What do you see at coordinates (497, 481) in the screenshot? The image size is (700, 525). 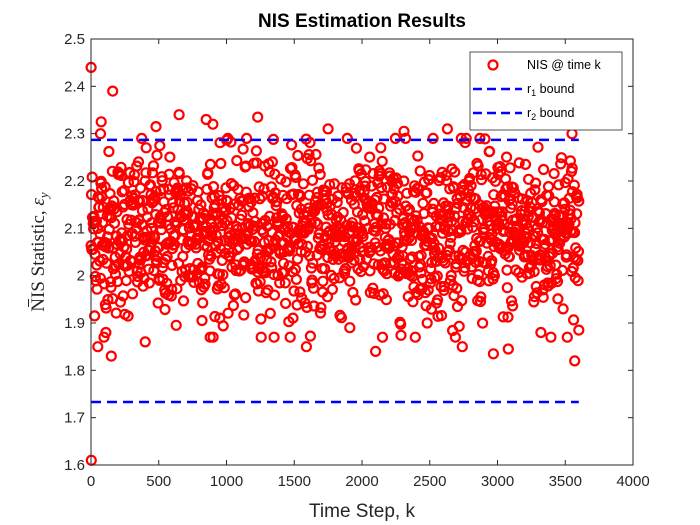 I see `x-tick-label: 3000` at bounding box center [497, 481].